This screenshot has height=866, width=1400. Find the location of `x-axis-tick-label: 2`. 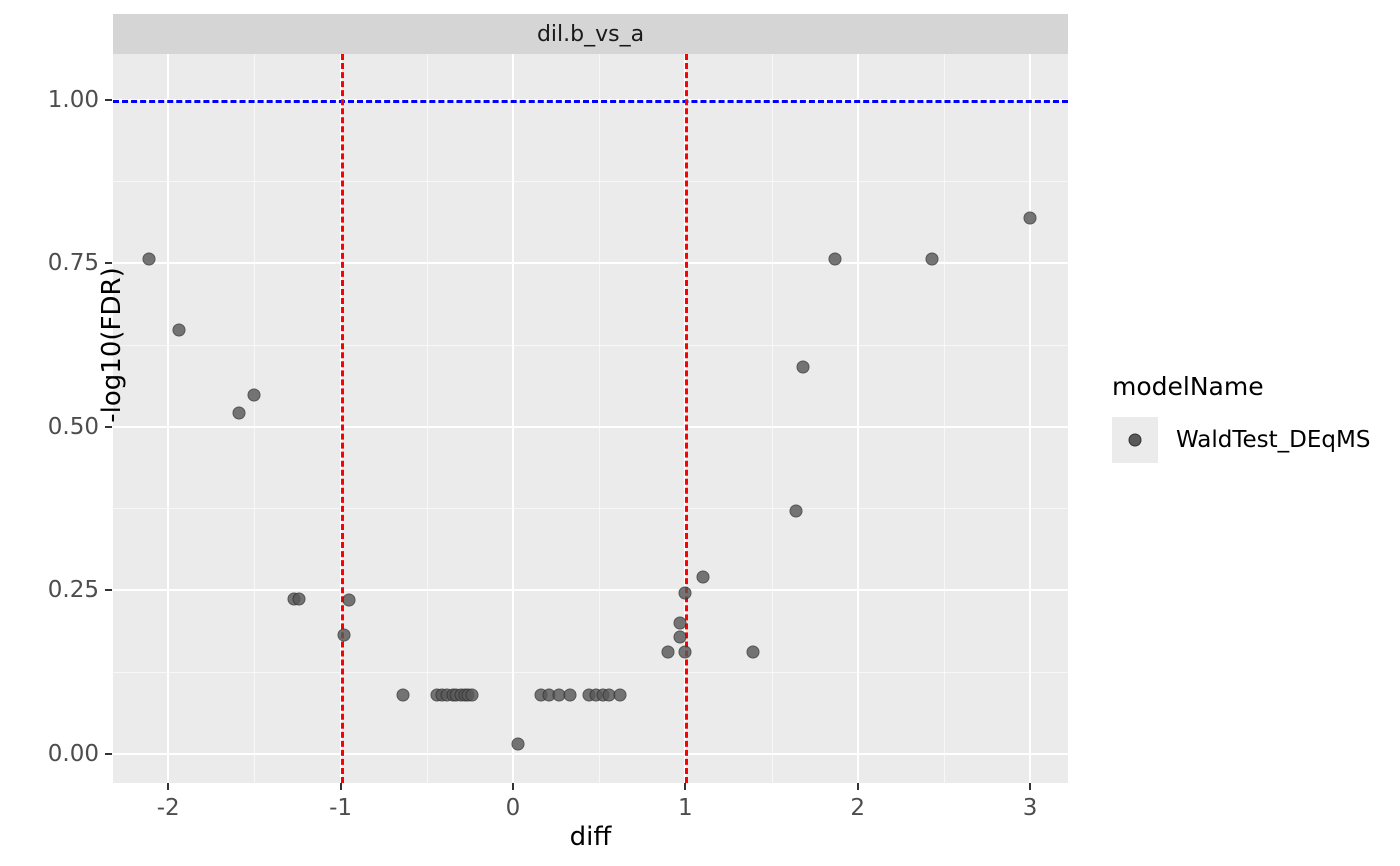

x-axis-tick-label: 2 is located at coordinates (858, 808).